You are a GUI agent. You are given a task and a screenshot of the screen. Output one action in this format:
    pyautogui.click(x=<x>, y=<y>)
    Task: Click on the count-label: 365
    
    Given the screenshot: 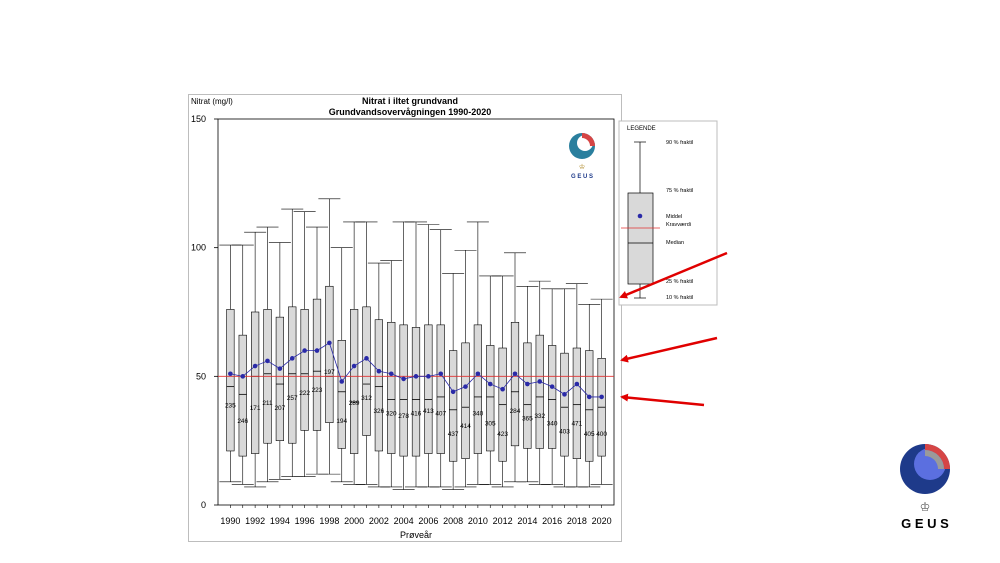 What is the action you would take?
    pyautogui.click(x=527, y=419)
    